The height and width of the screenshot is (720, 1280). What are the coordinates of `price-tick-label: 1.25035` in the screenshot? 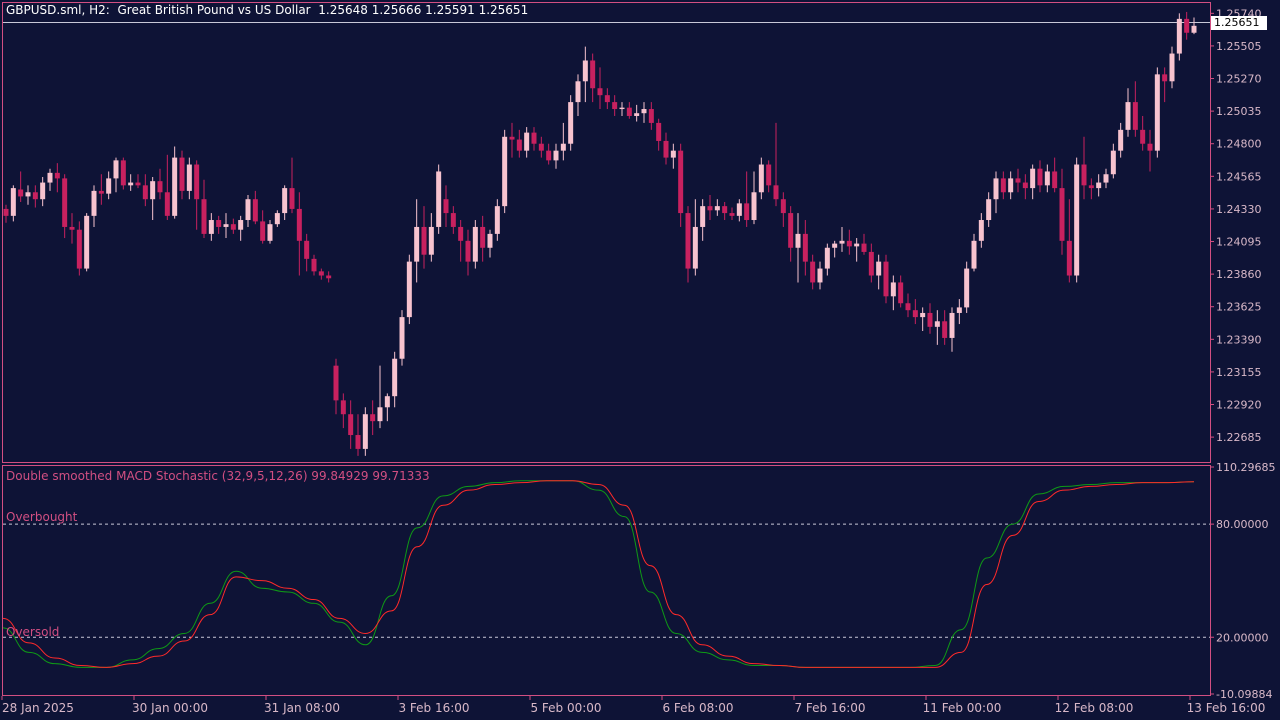 It's located at (1239, 111).